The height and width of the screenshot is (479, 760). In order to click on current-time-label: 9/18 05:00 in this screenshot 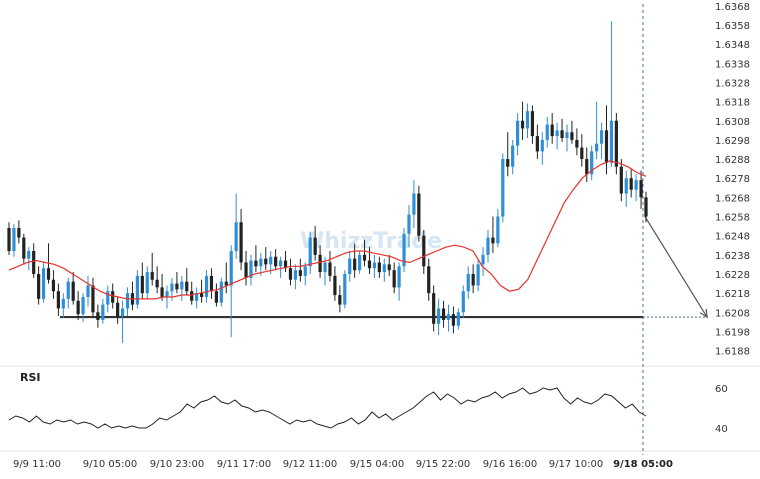, I will do `click(643, 464)`.